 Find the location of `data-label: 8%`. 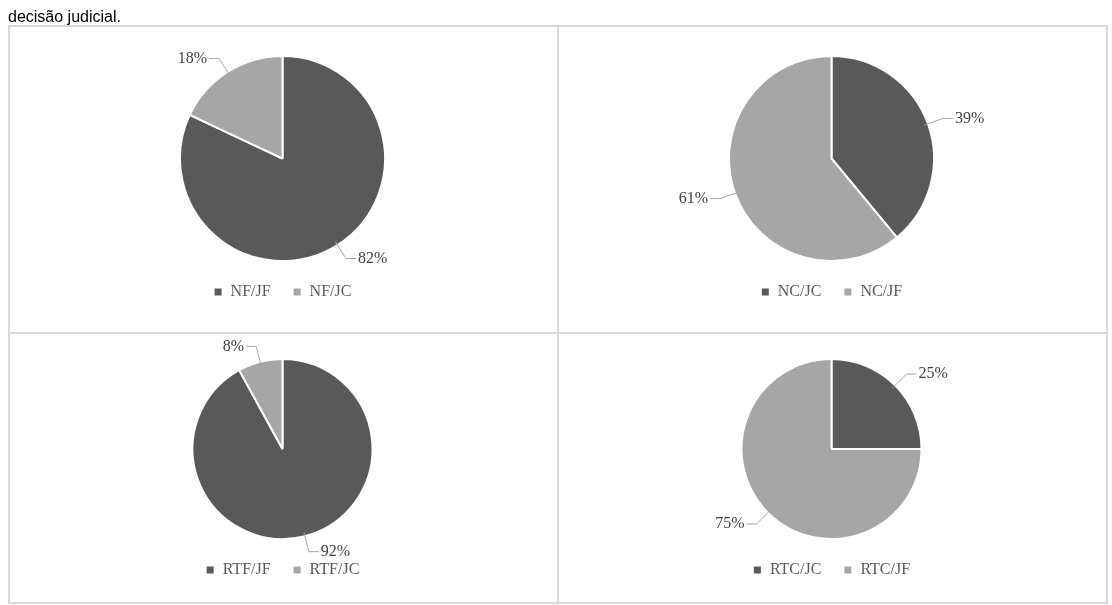

data-label: 8% is located at coordinates (233, 345).